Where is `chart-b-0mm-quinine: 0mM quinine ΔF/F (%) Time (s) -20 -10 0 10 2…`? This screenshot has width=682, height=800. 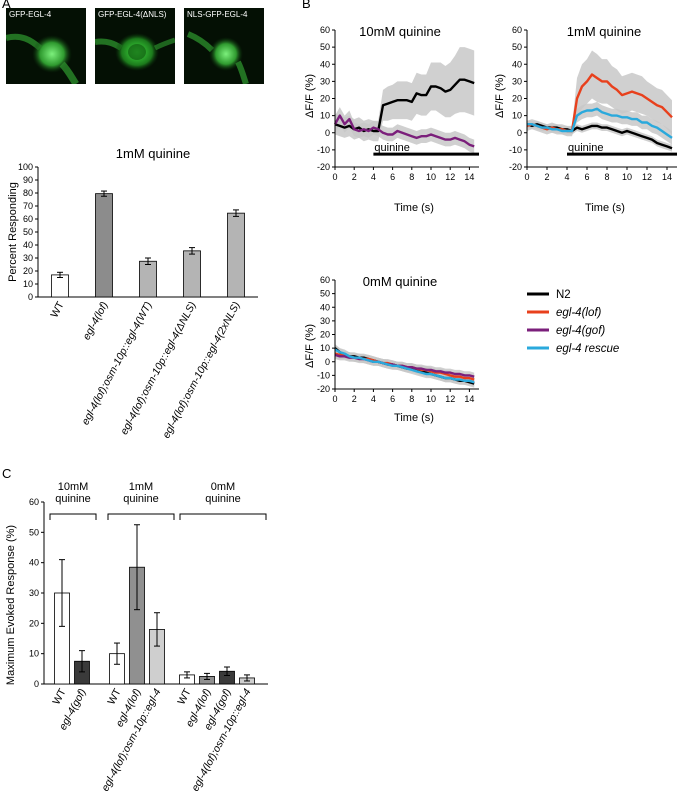 chart-b-0mm-quinine: 0mM quinine ΔF/F (%) Time (s) -20 -10 0 10 2… is located at coordinates (391, 349).